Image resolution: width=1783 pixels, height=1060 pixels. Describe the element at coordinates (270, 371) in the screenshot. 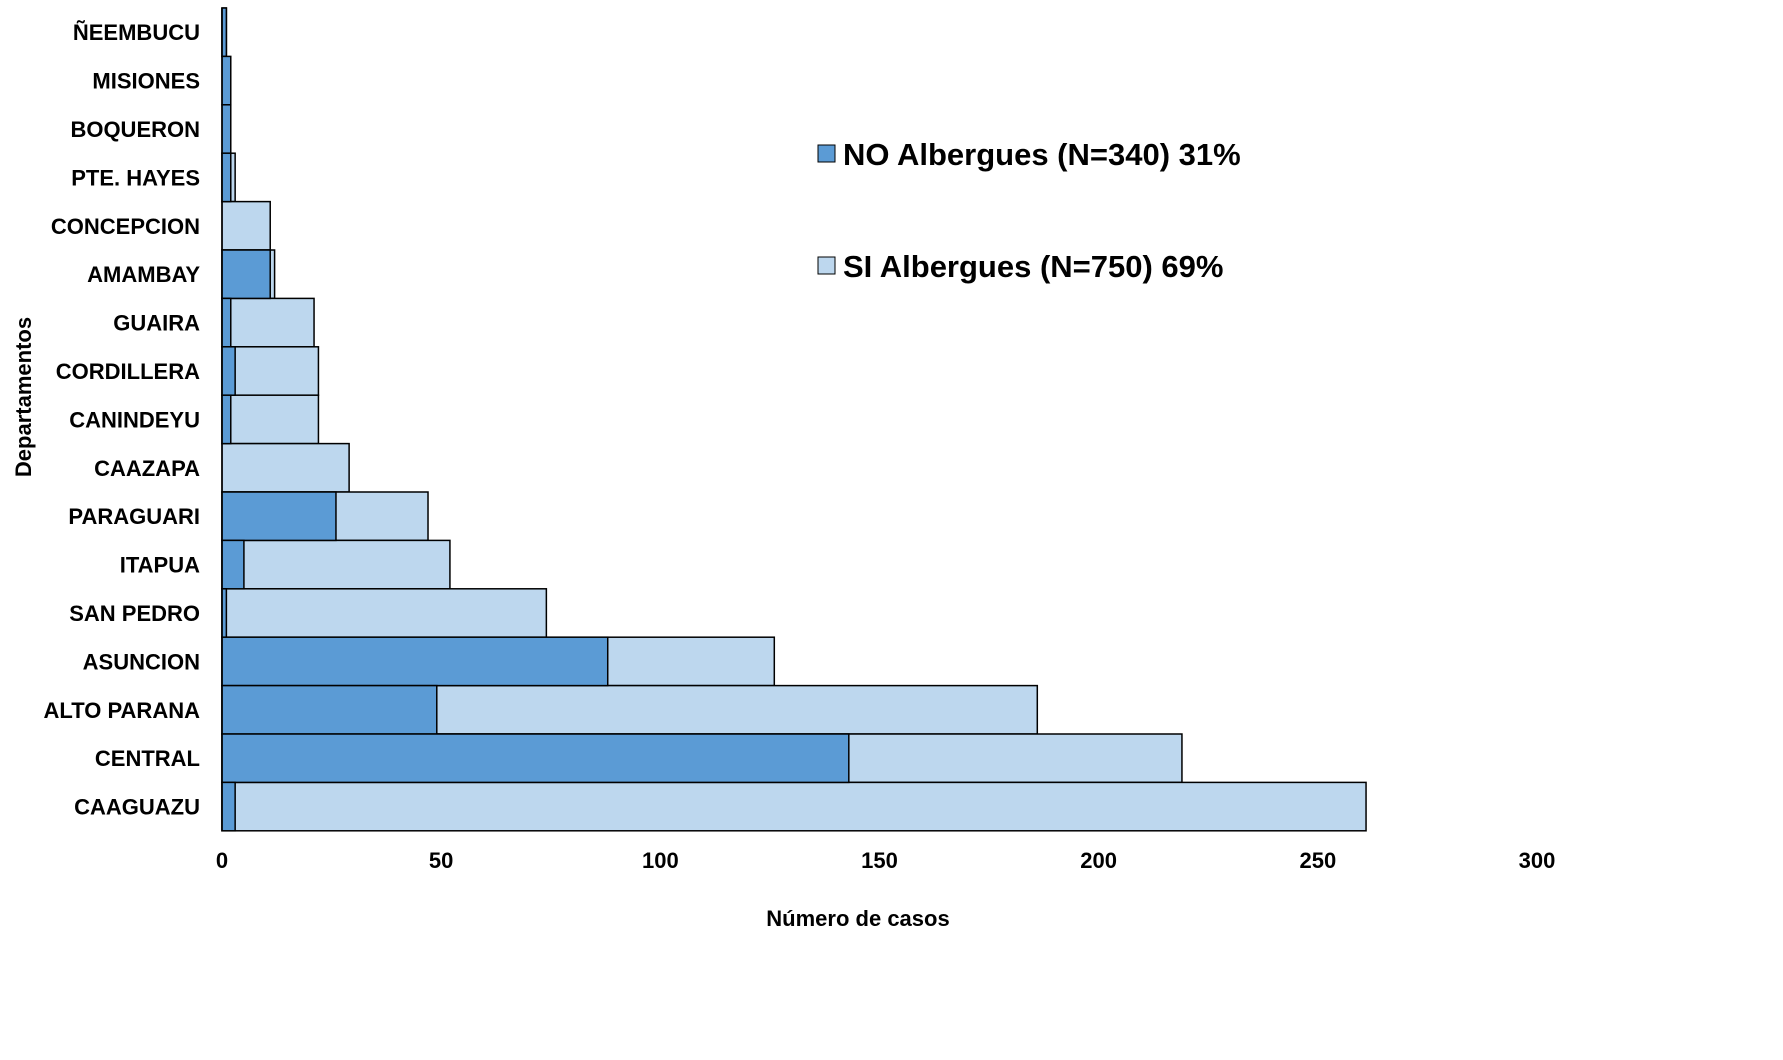

I see `bar-si-cordillera` at that location.